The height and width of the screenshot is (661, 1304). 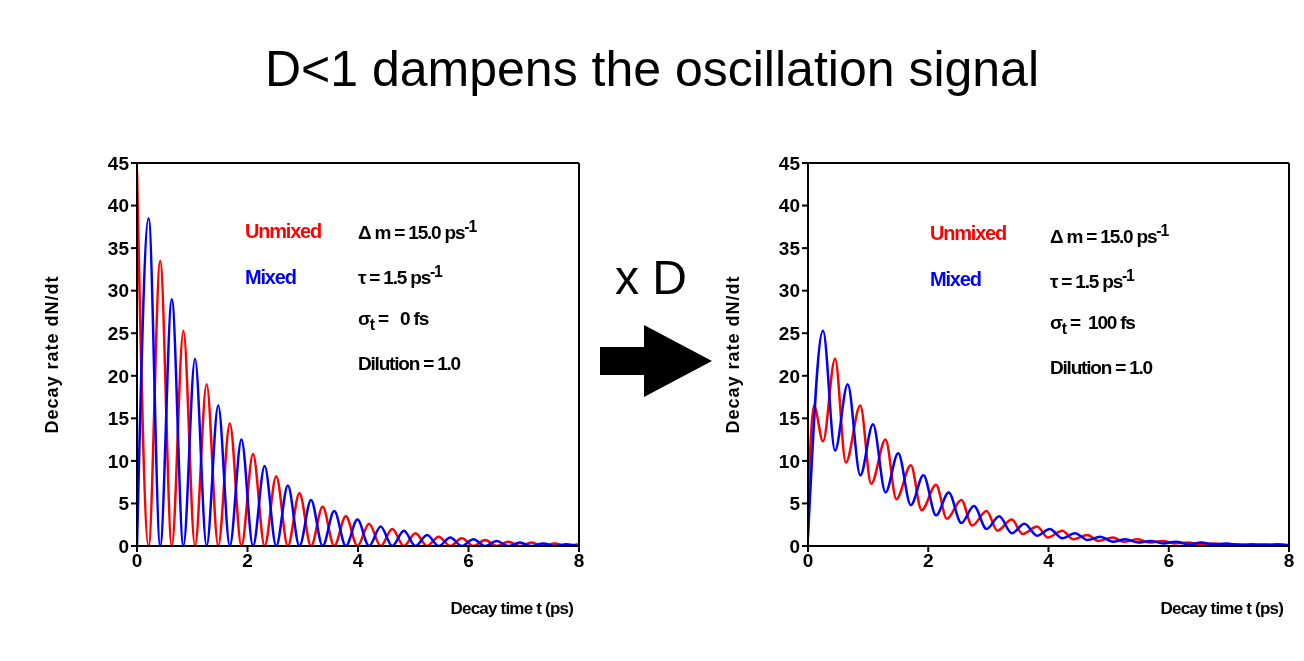 I want to click on text: x D, so click(x=651, y=277).